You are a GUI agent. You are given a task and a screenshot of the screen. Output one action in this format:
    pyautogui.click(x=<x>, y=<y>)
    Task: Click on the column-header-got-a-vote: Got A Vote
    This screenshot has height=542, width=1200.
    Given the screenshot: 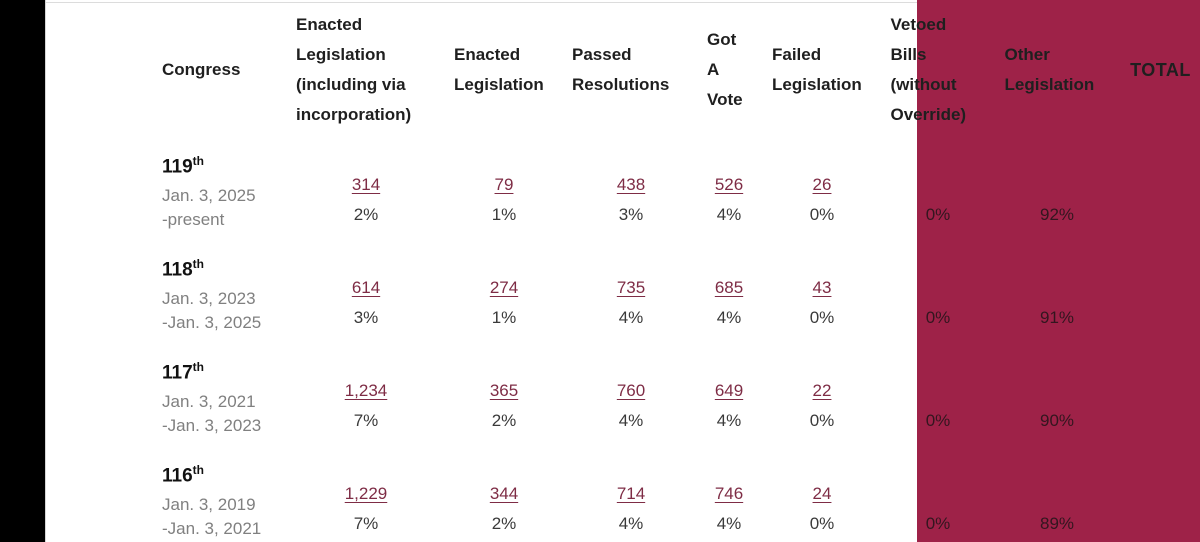 What is the action you would take?
    pyautogui.click(x=725, y=69)
    